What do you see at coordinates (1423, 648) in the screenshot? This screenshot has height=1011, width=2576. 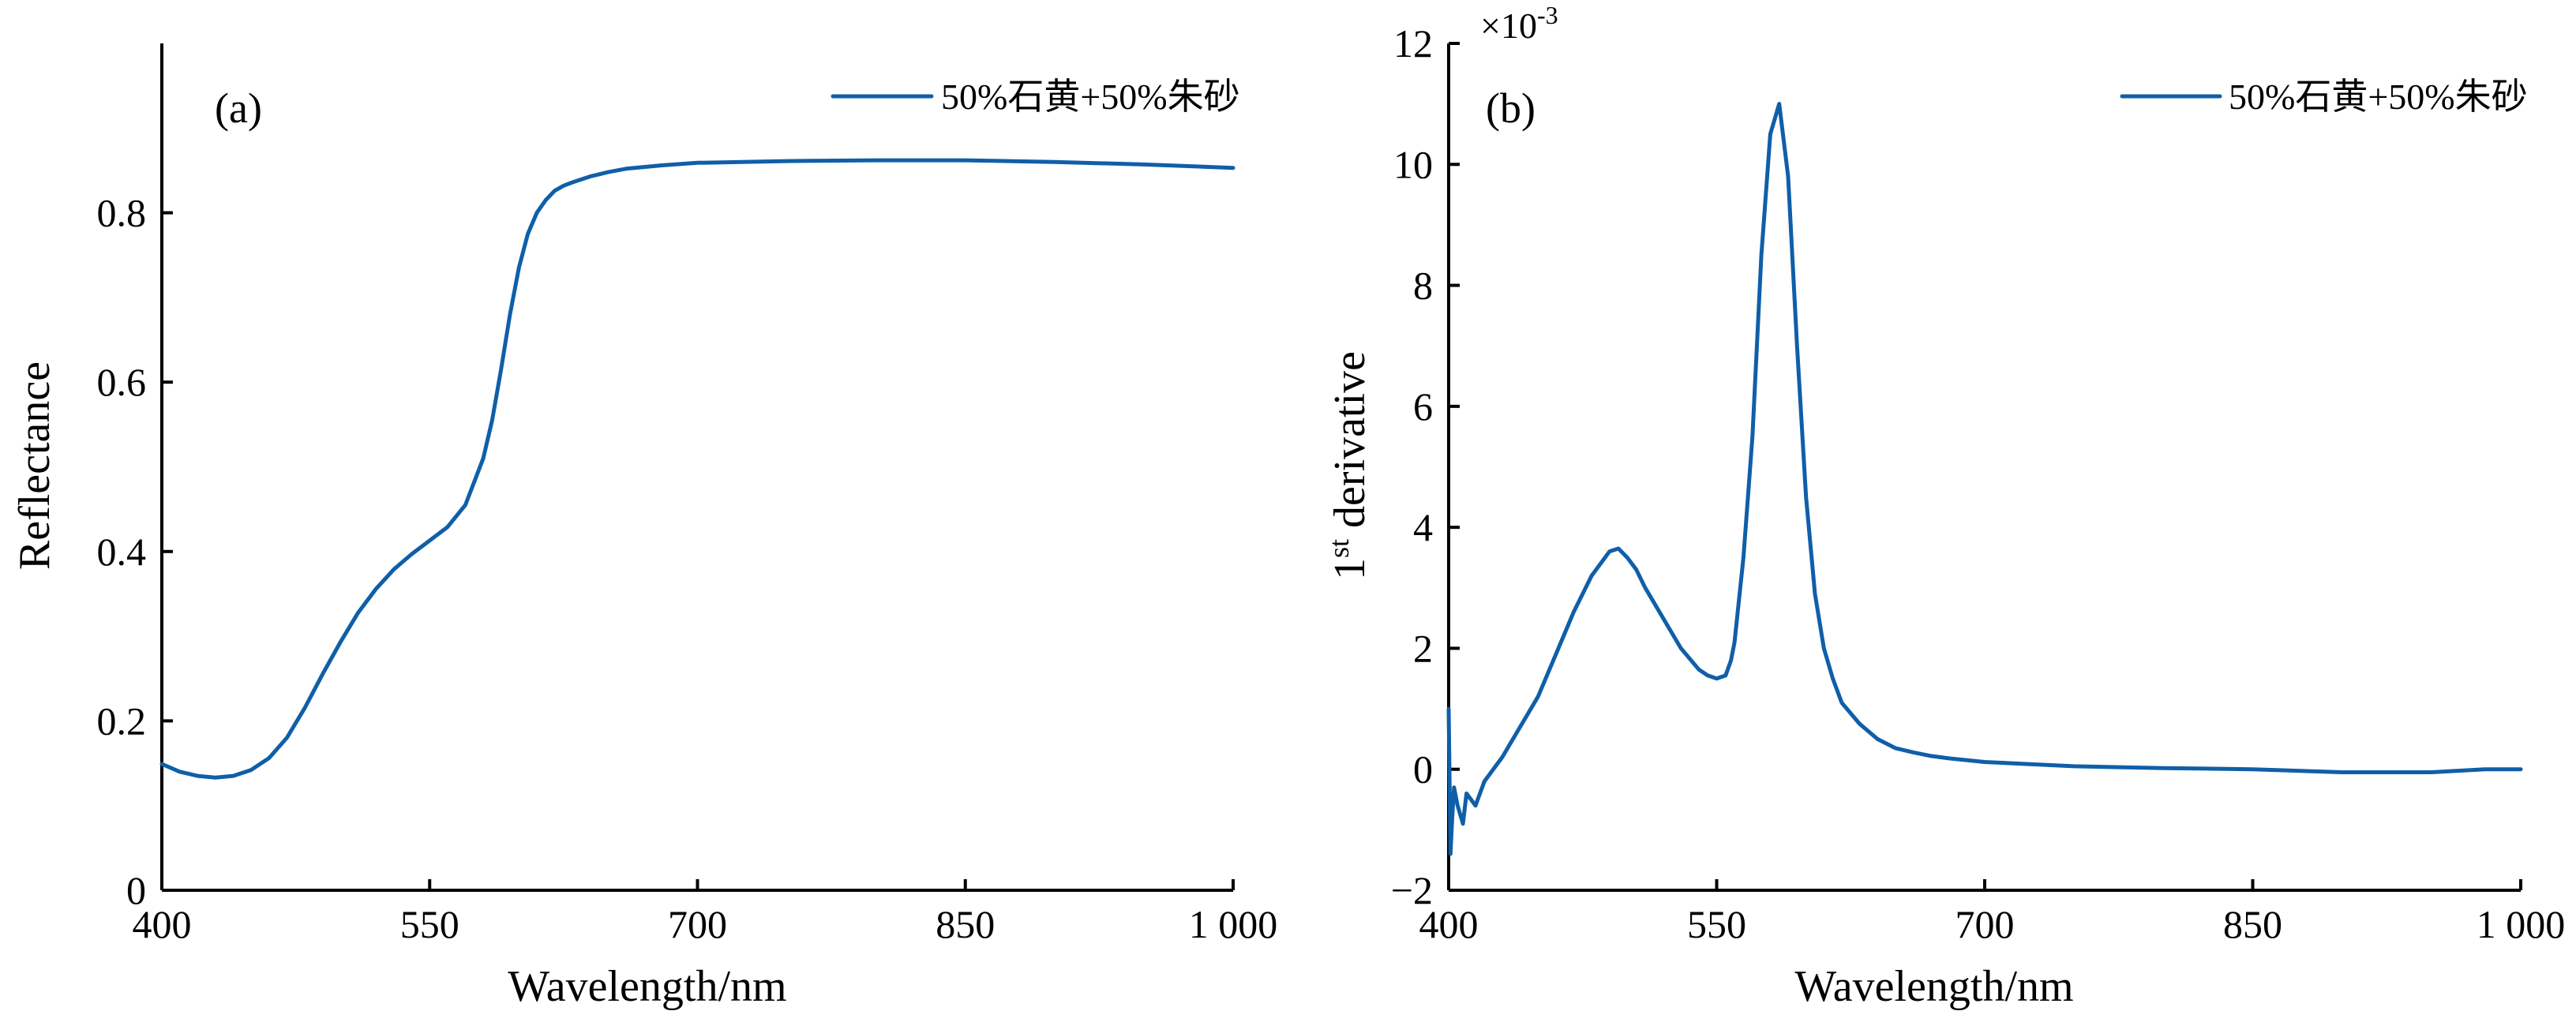 I see `panel-b-y-tick-label: 2` at bounding box center [1423, 648].